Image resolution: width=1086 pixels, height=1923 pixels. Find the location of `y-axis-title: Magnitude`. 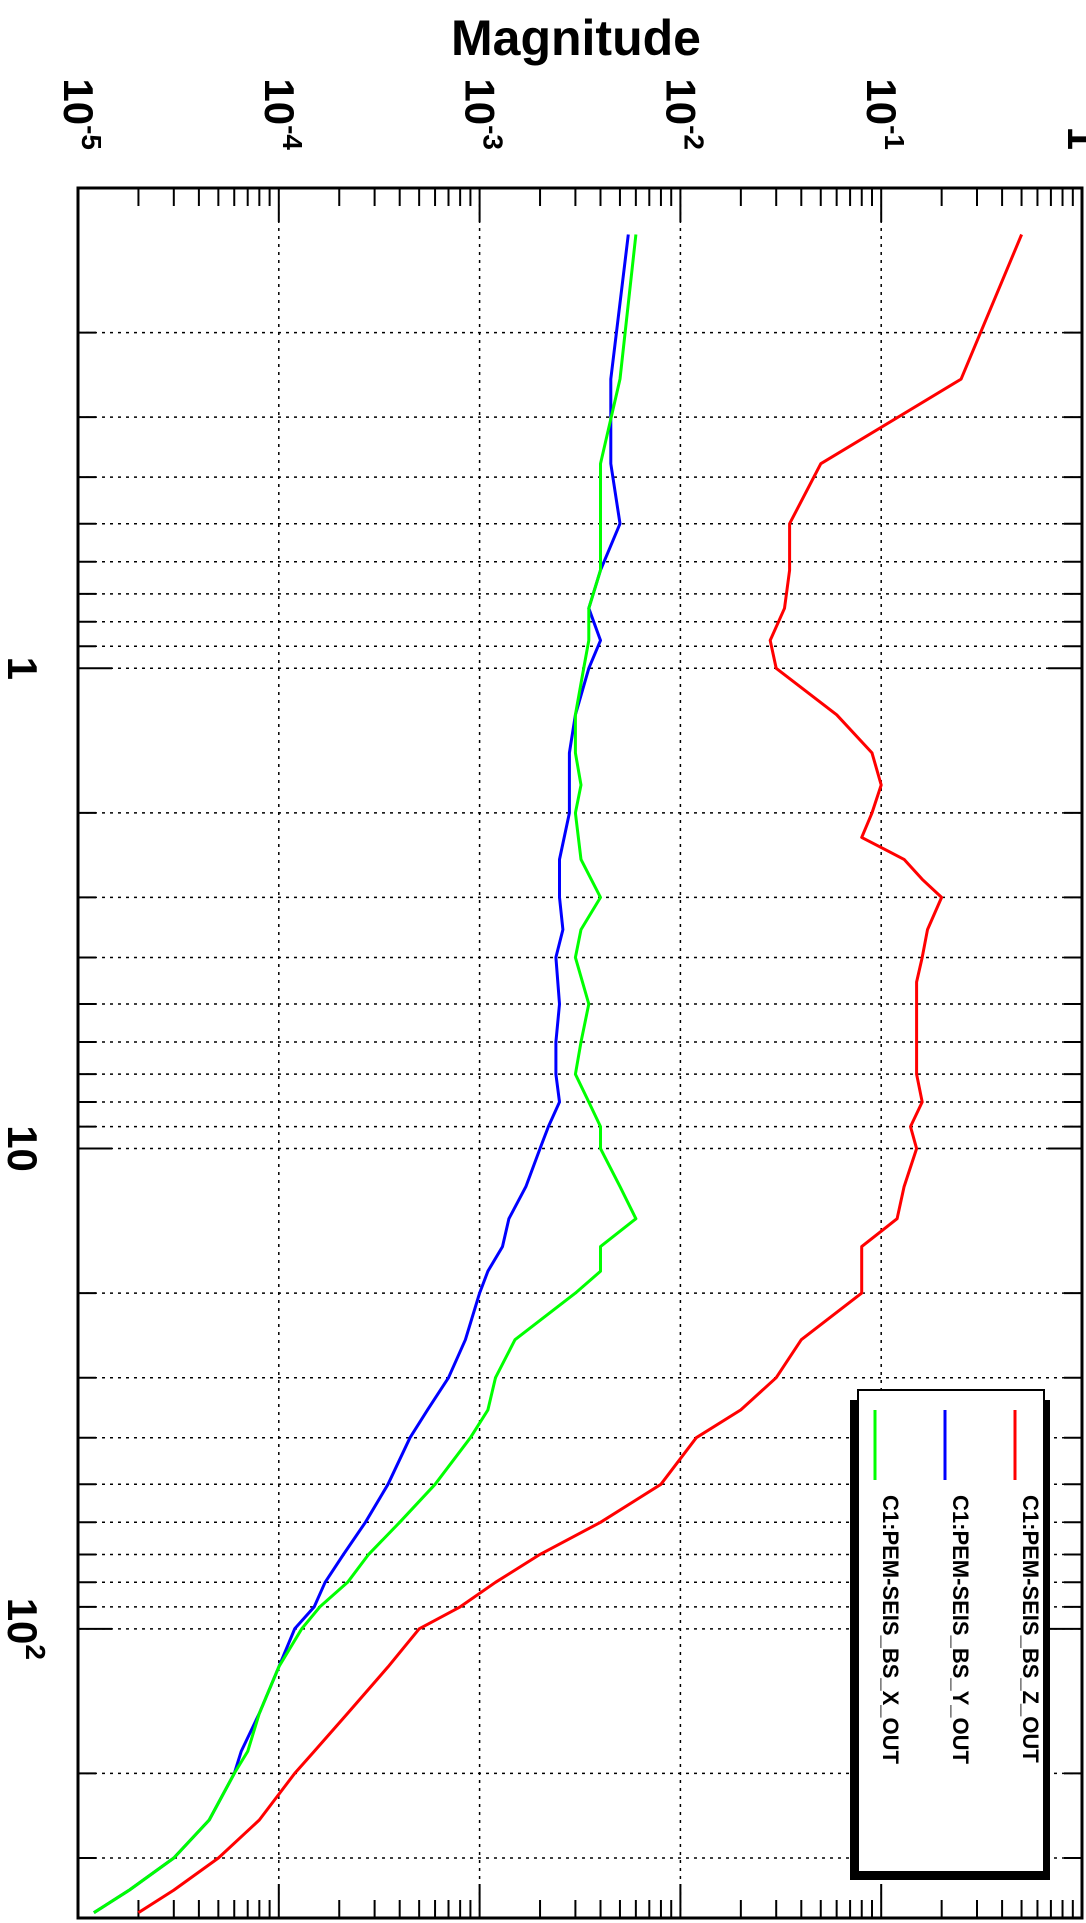

y-axis-title: Magnitude is located at coordinates (576, 38).